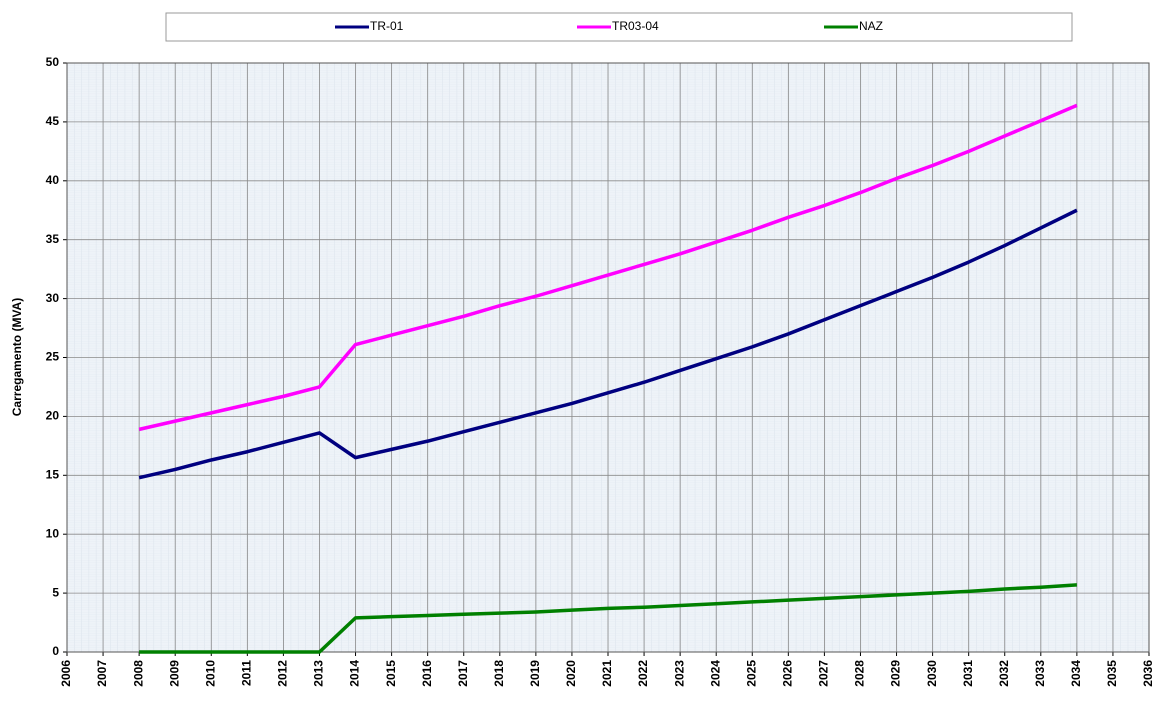  What do you see at coordinates (571, 673) in the screenshot?
I see `x-tick-label: 2020` at bounding box center [571, 673].